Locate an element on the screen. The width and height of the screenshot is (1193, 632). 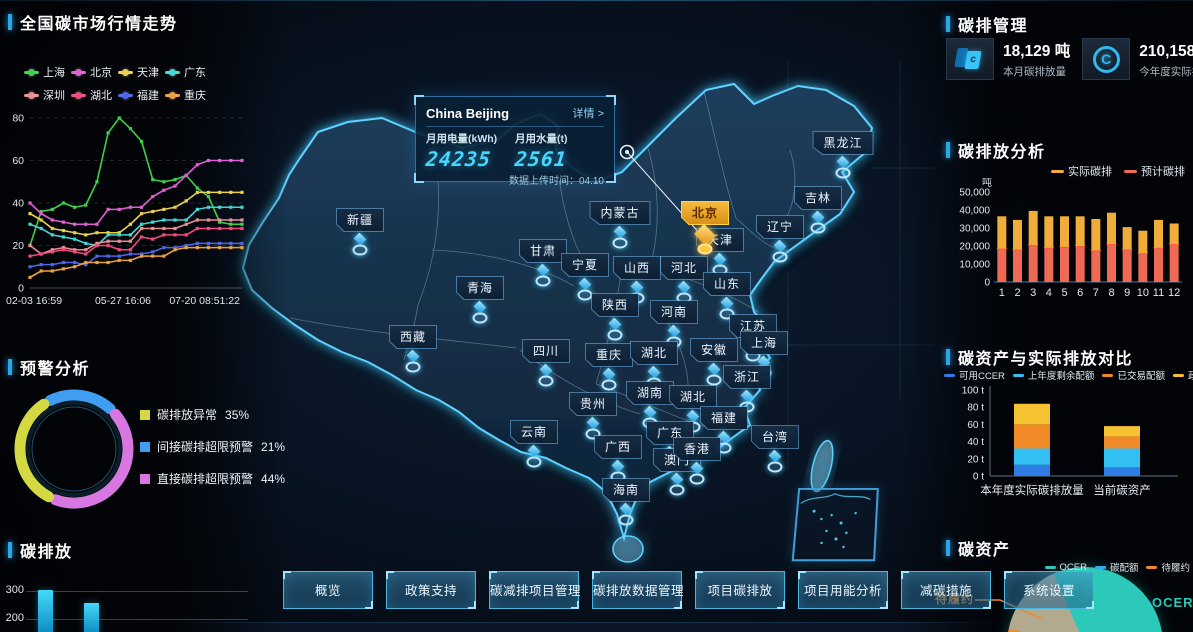
nav-button-项目碳排放: 项目碳排放 is located at coordinates (740, 590).